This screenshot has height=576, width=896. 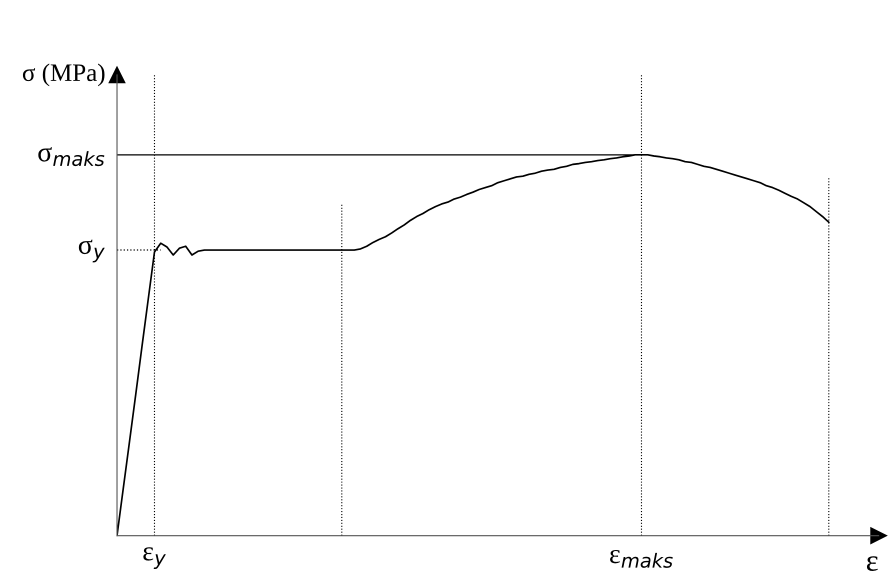 I want to click on x-tick-label: ε$_{maks}$, so click(x=641, y=559).